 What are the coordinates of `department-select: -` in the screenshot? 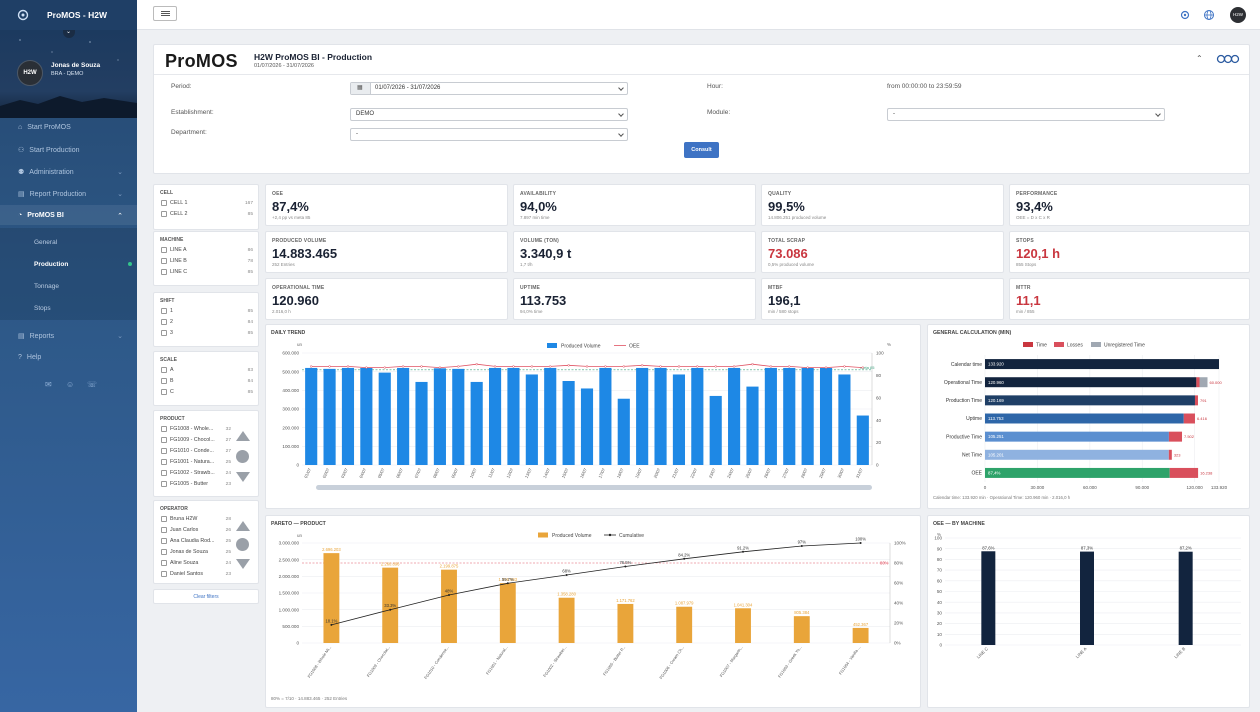 It's located at (489, 134).